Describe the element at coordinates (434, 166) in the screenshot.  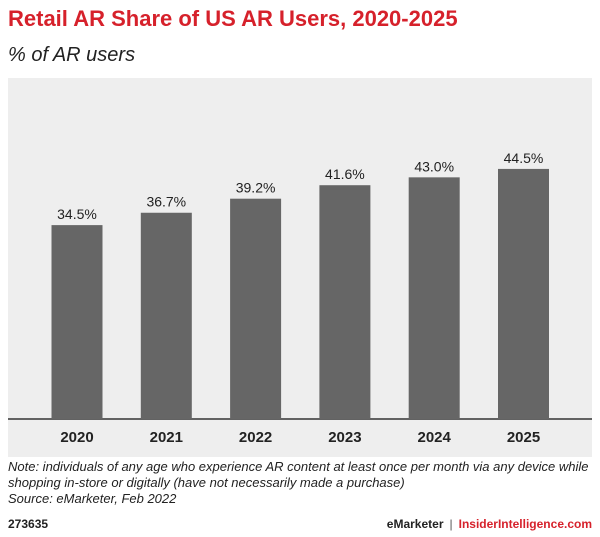
I see `data-label-2024: 43.0%` at that location.